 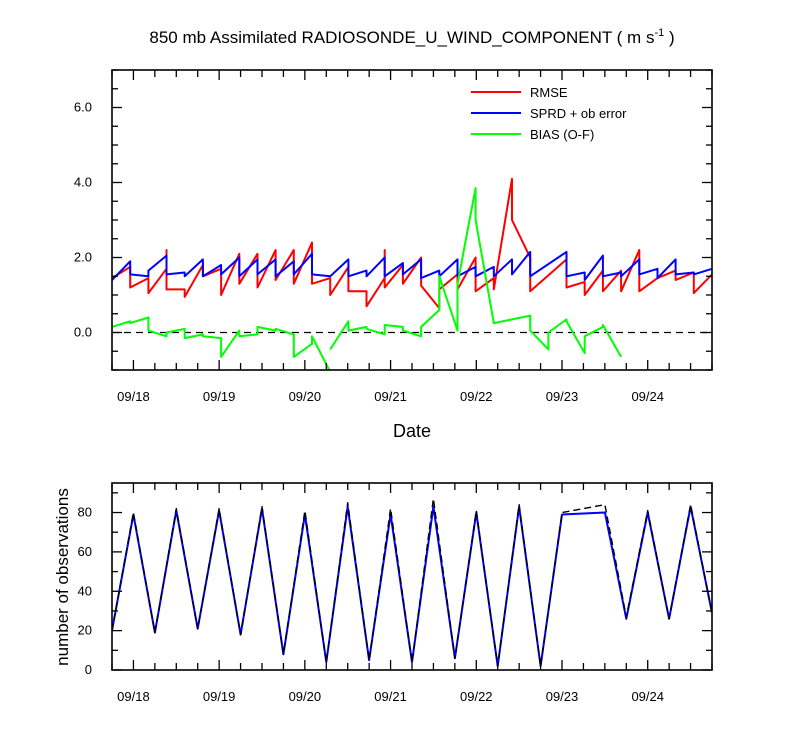 I want to click on y-tick-label: 6.0, so click(x=83, y=107).